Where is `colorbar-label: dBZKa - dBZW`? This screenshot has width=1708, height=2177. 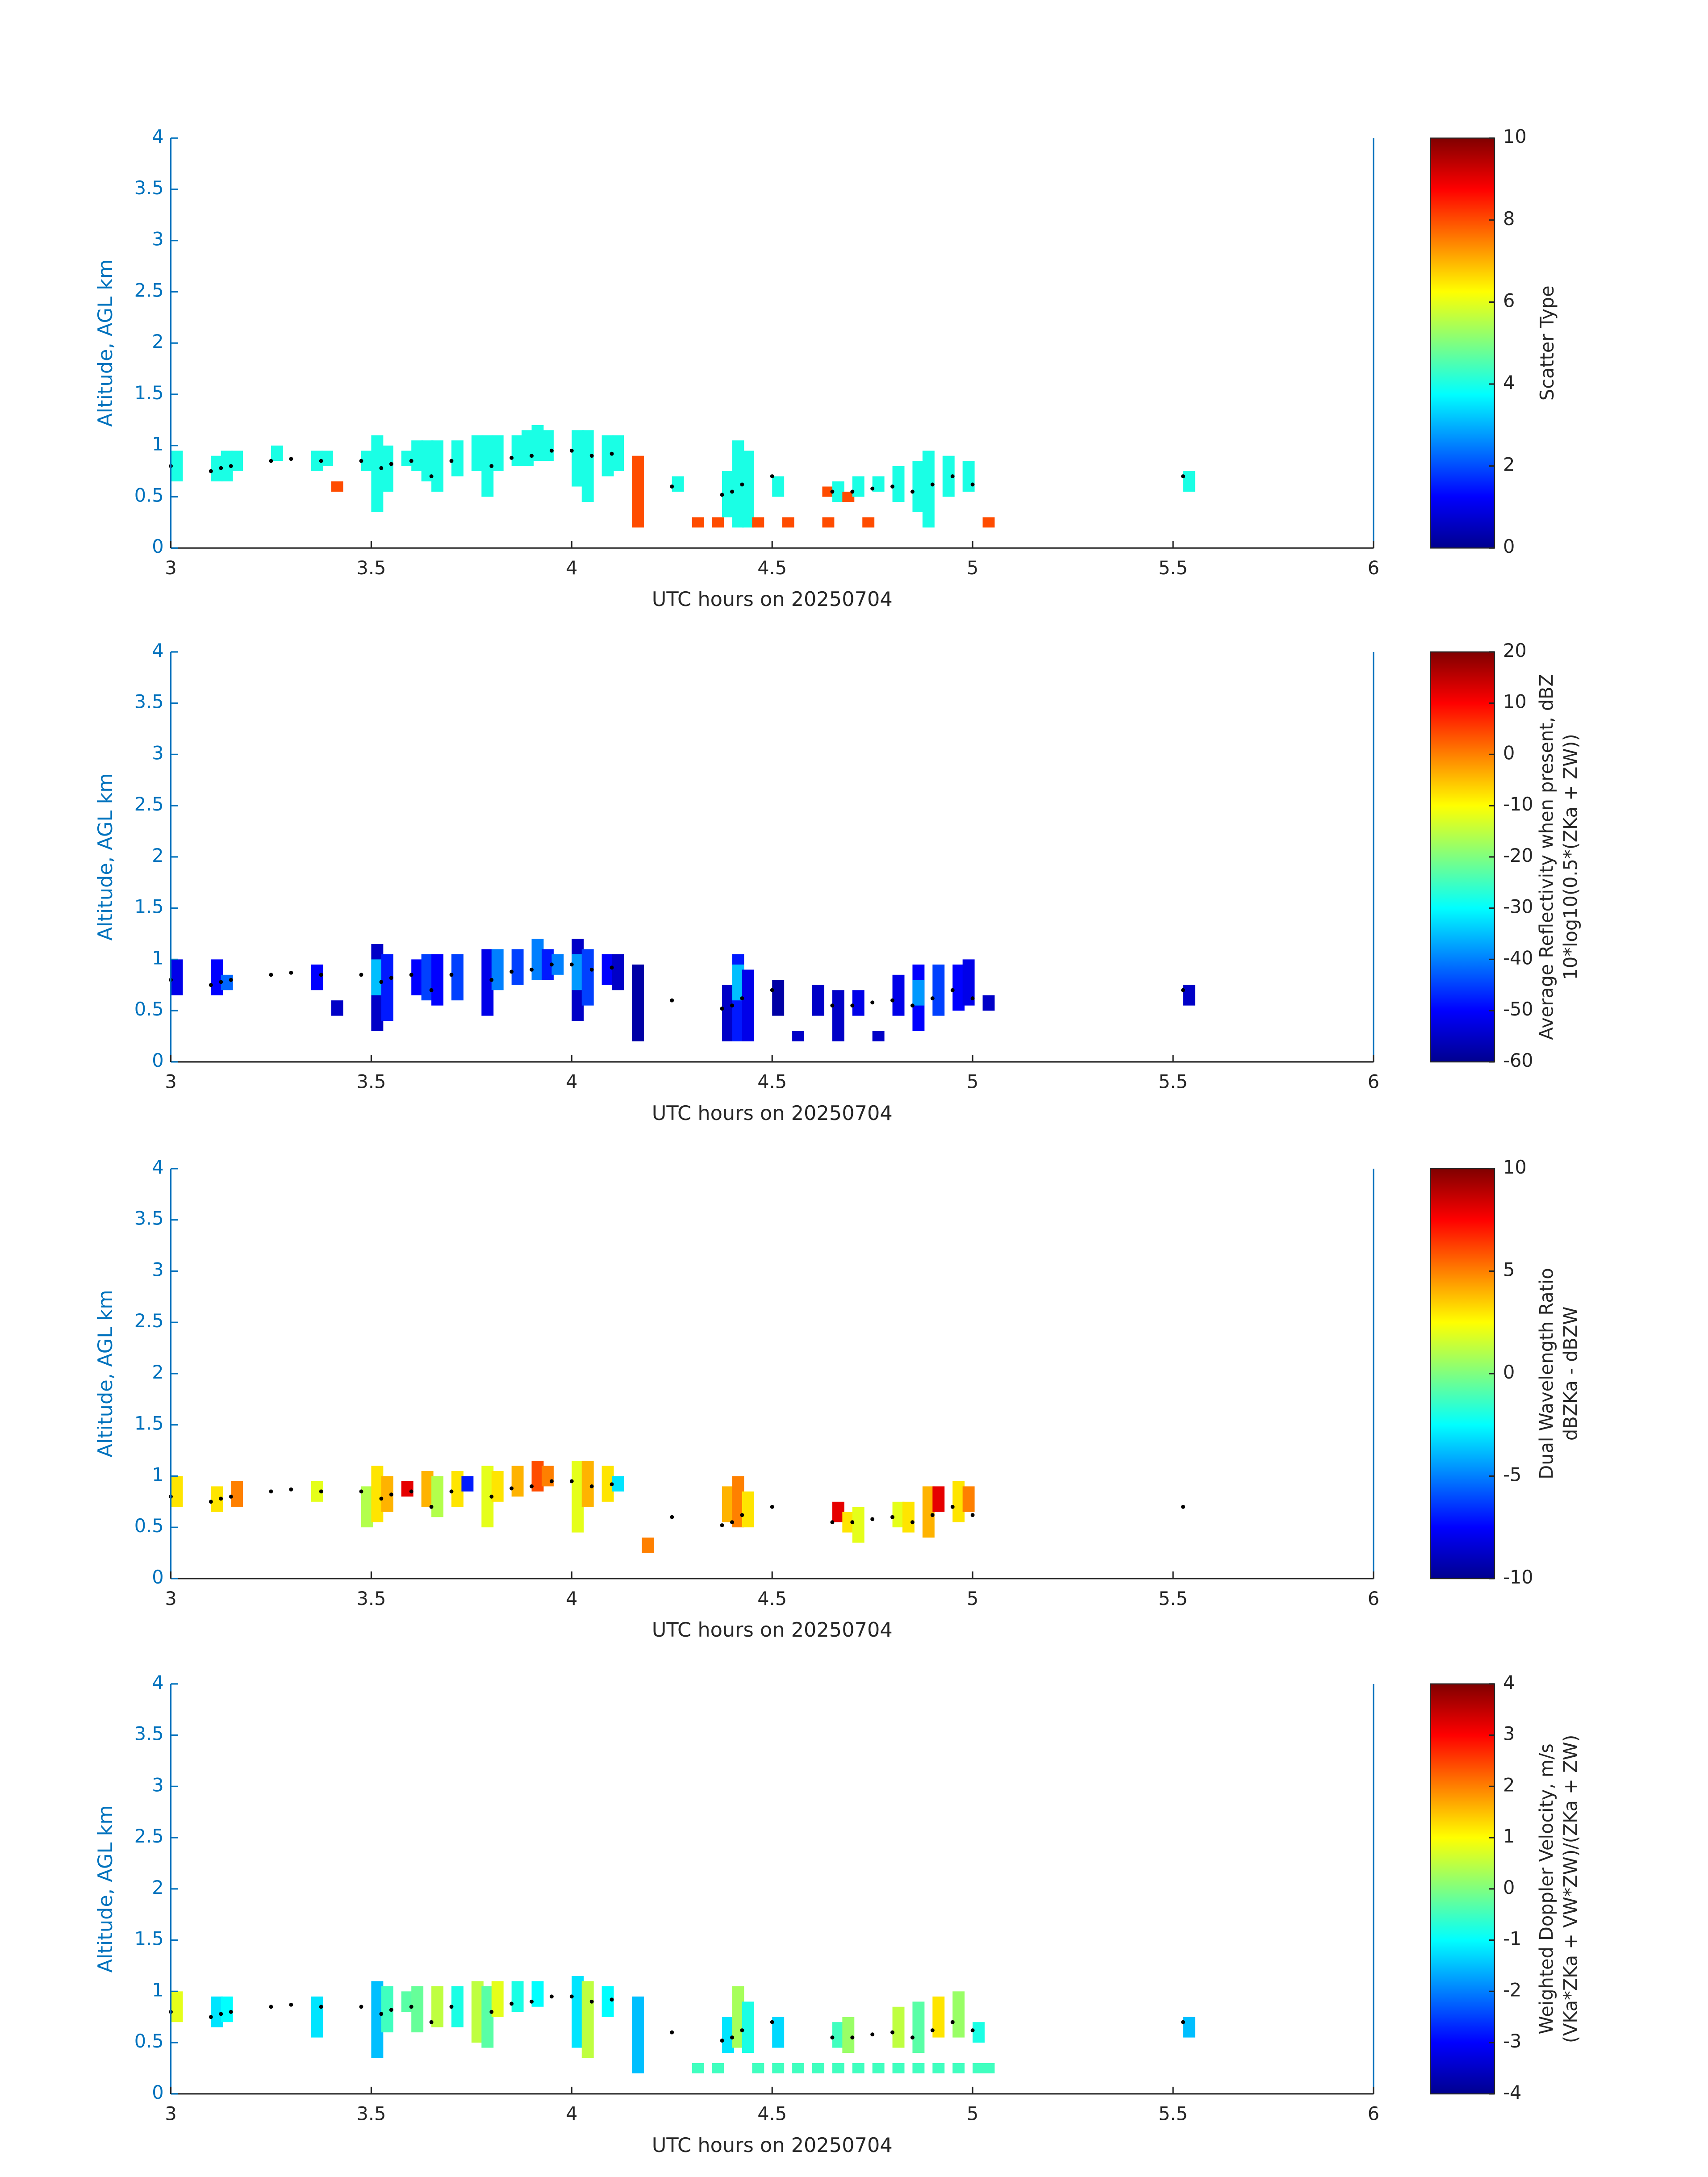 colorbar-label: dBZKa - dBZW is located at coordinates (1571, 1374).